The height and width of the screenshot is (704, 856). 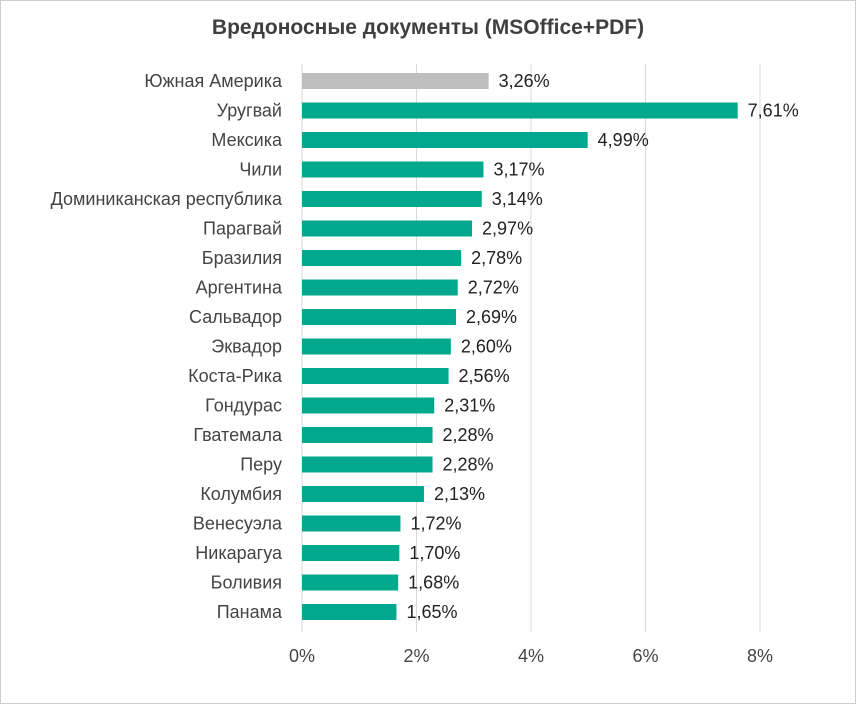 I want to click on category-label: Парагвай, so click(x=242, y=229).